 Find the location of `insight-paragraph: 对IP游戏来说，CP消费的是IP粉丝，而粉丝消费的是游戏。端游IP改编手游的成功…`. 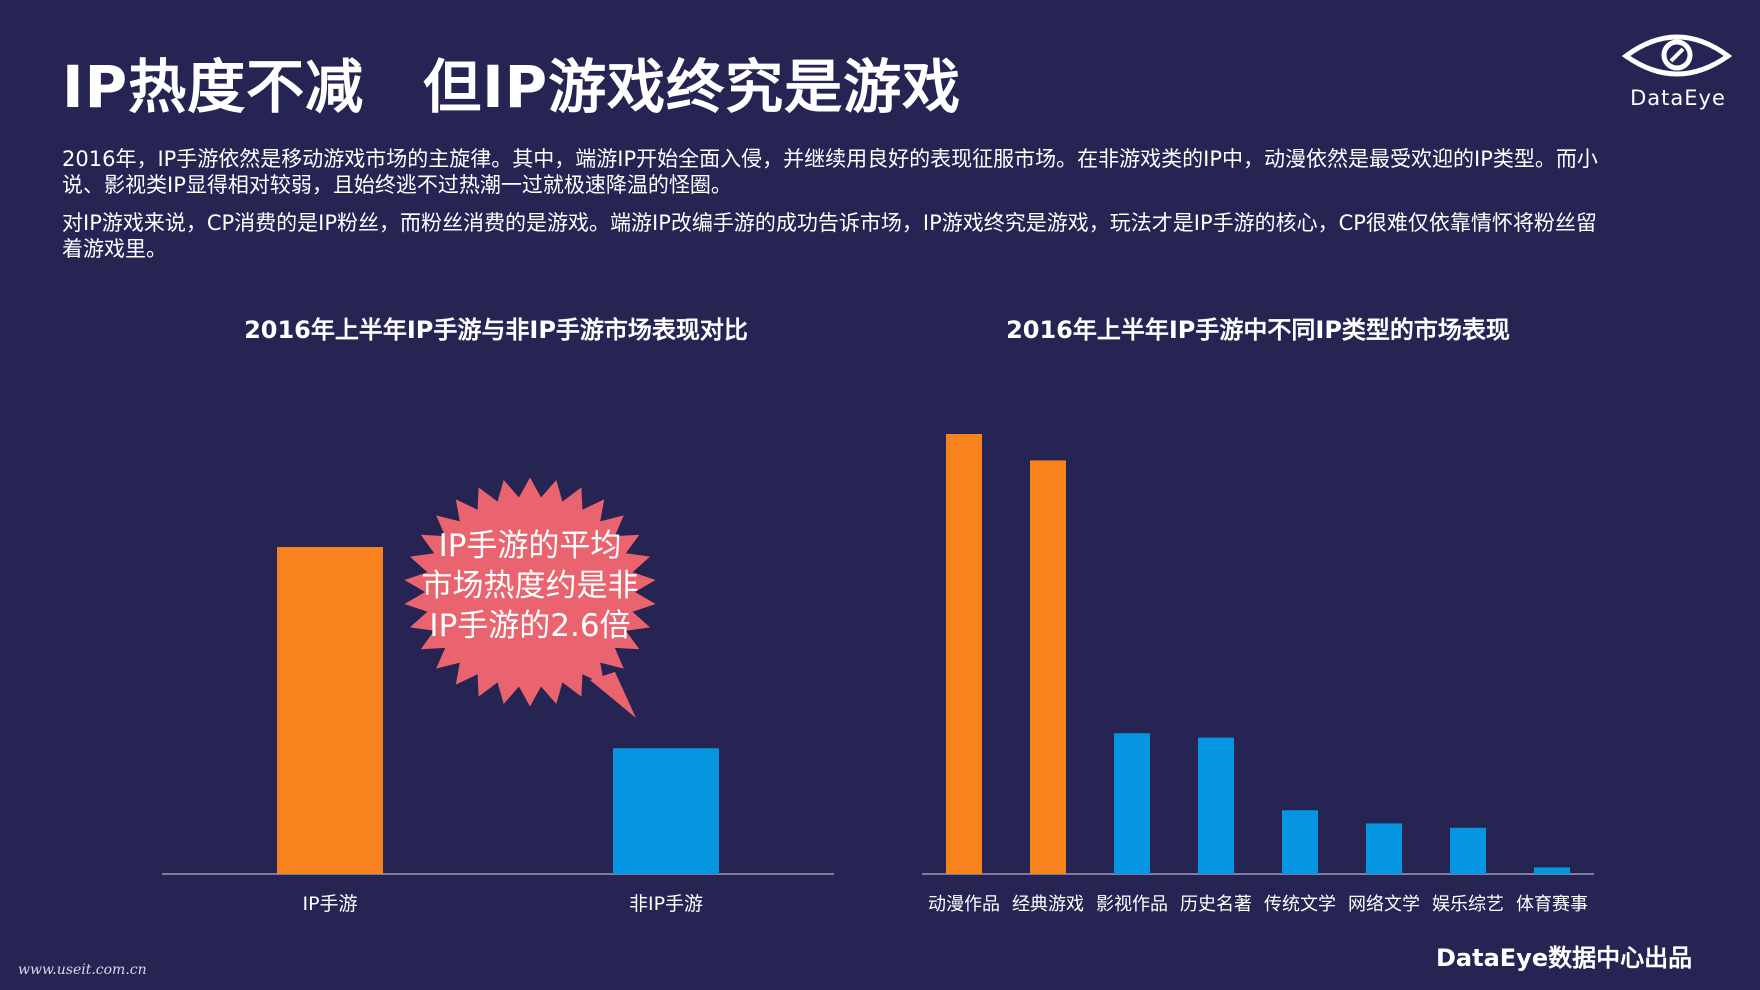

insight-paragraph: 对IP游戏来说，CP消费的是IP粉丝，而粉丝消费的是游戏。端游IP改编手游的成功… is located at coordinates (829, 236).